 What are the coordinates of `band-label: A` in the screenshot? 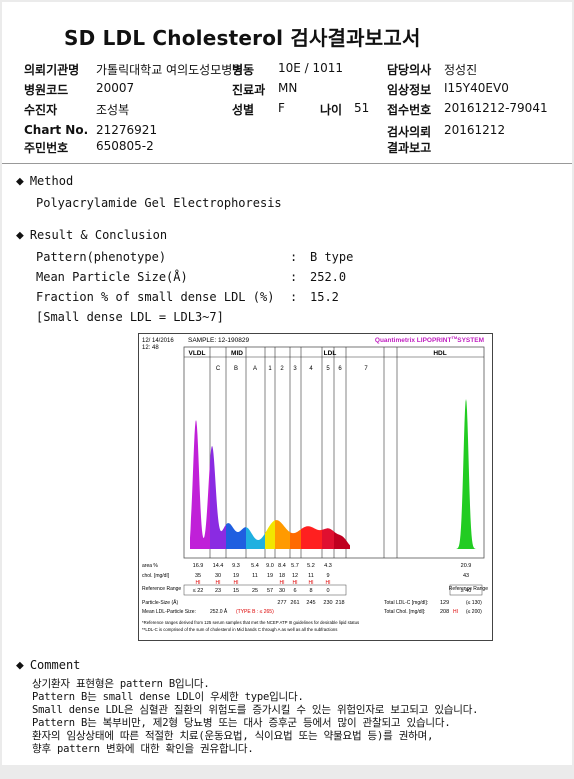 It's located at (255, 369).